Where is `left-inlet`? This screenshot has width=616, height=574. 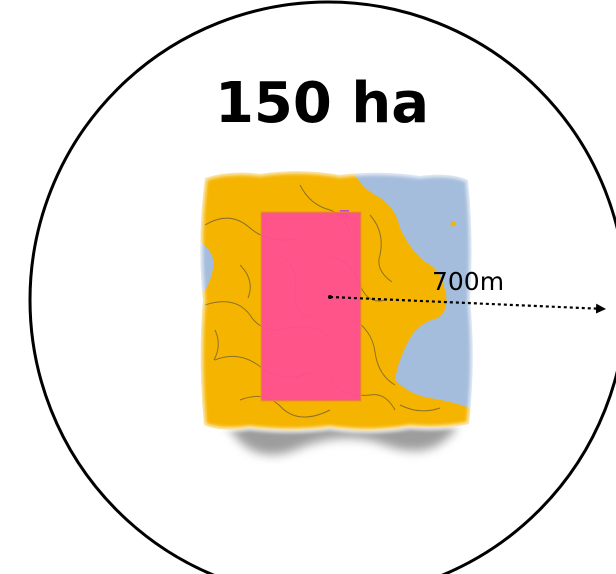 left-inlet is located at coordinates (207, 266).